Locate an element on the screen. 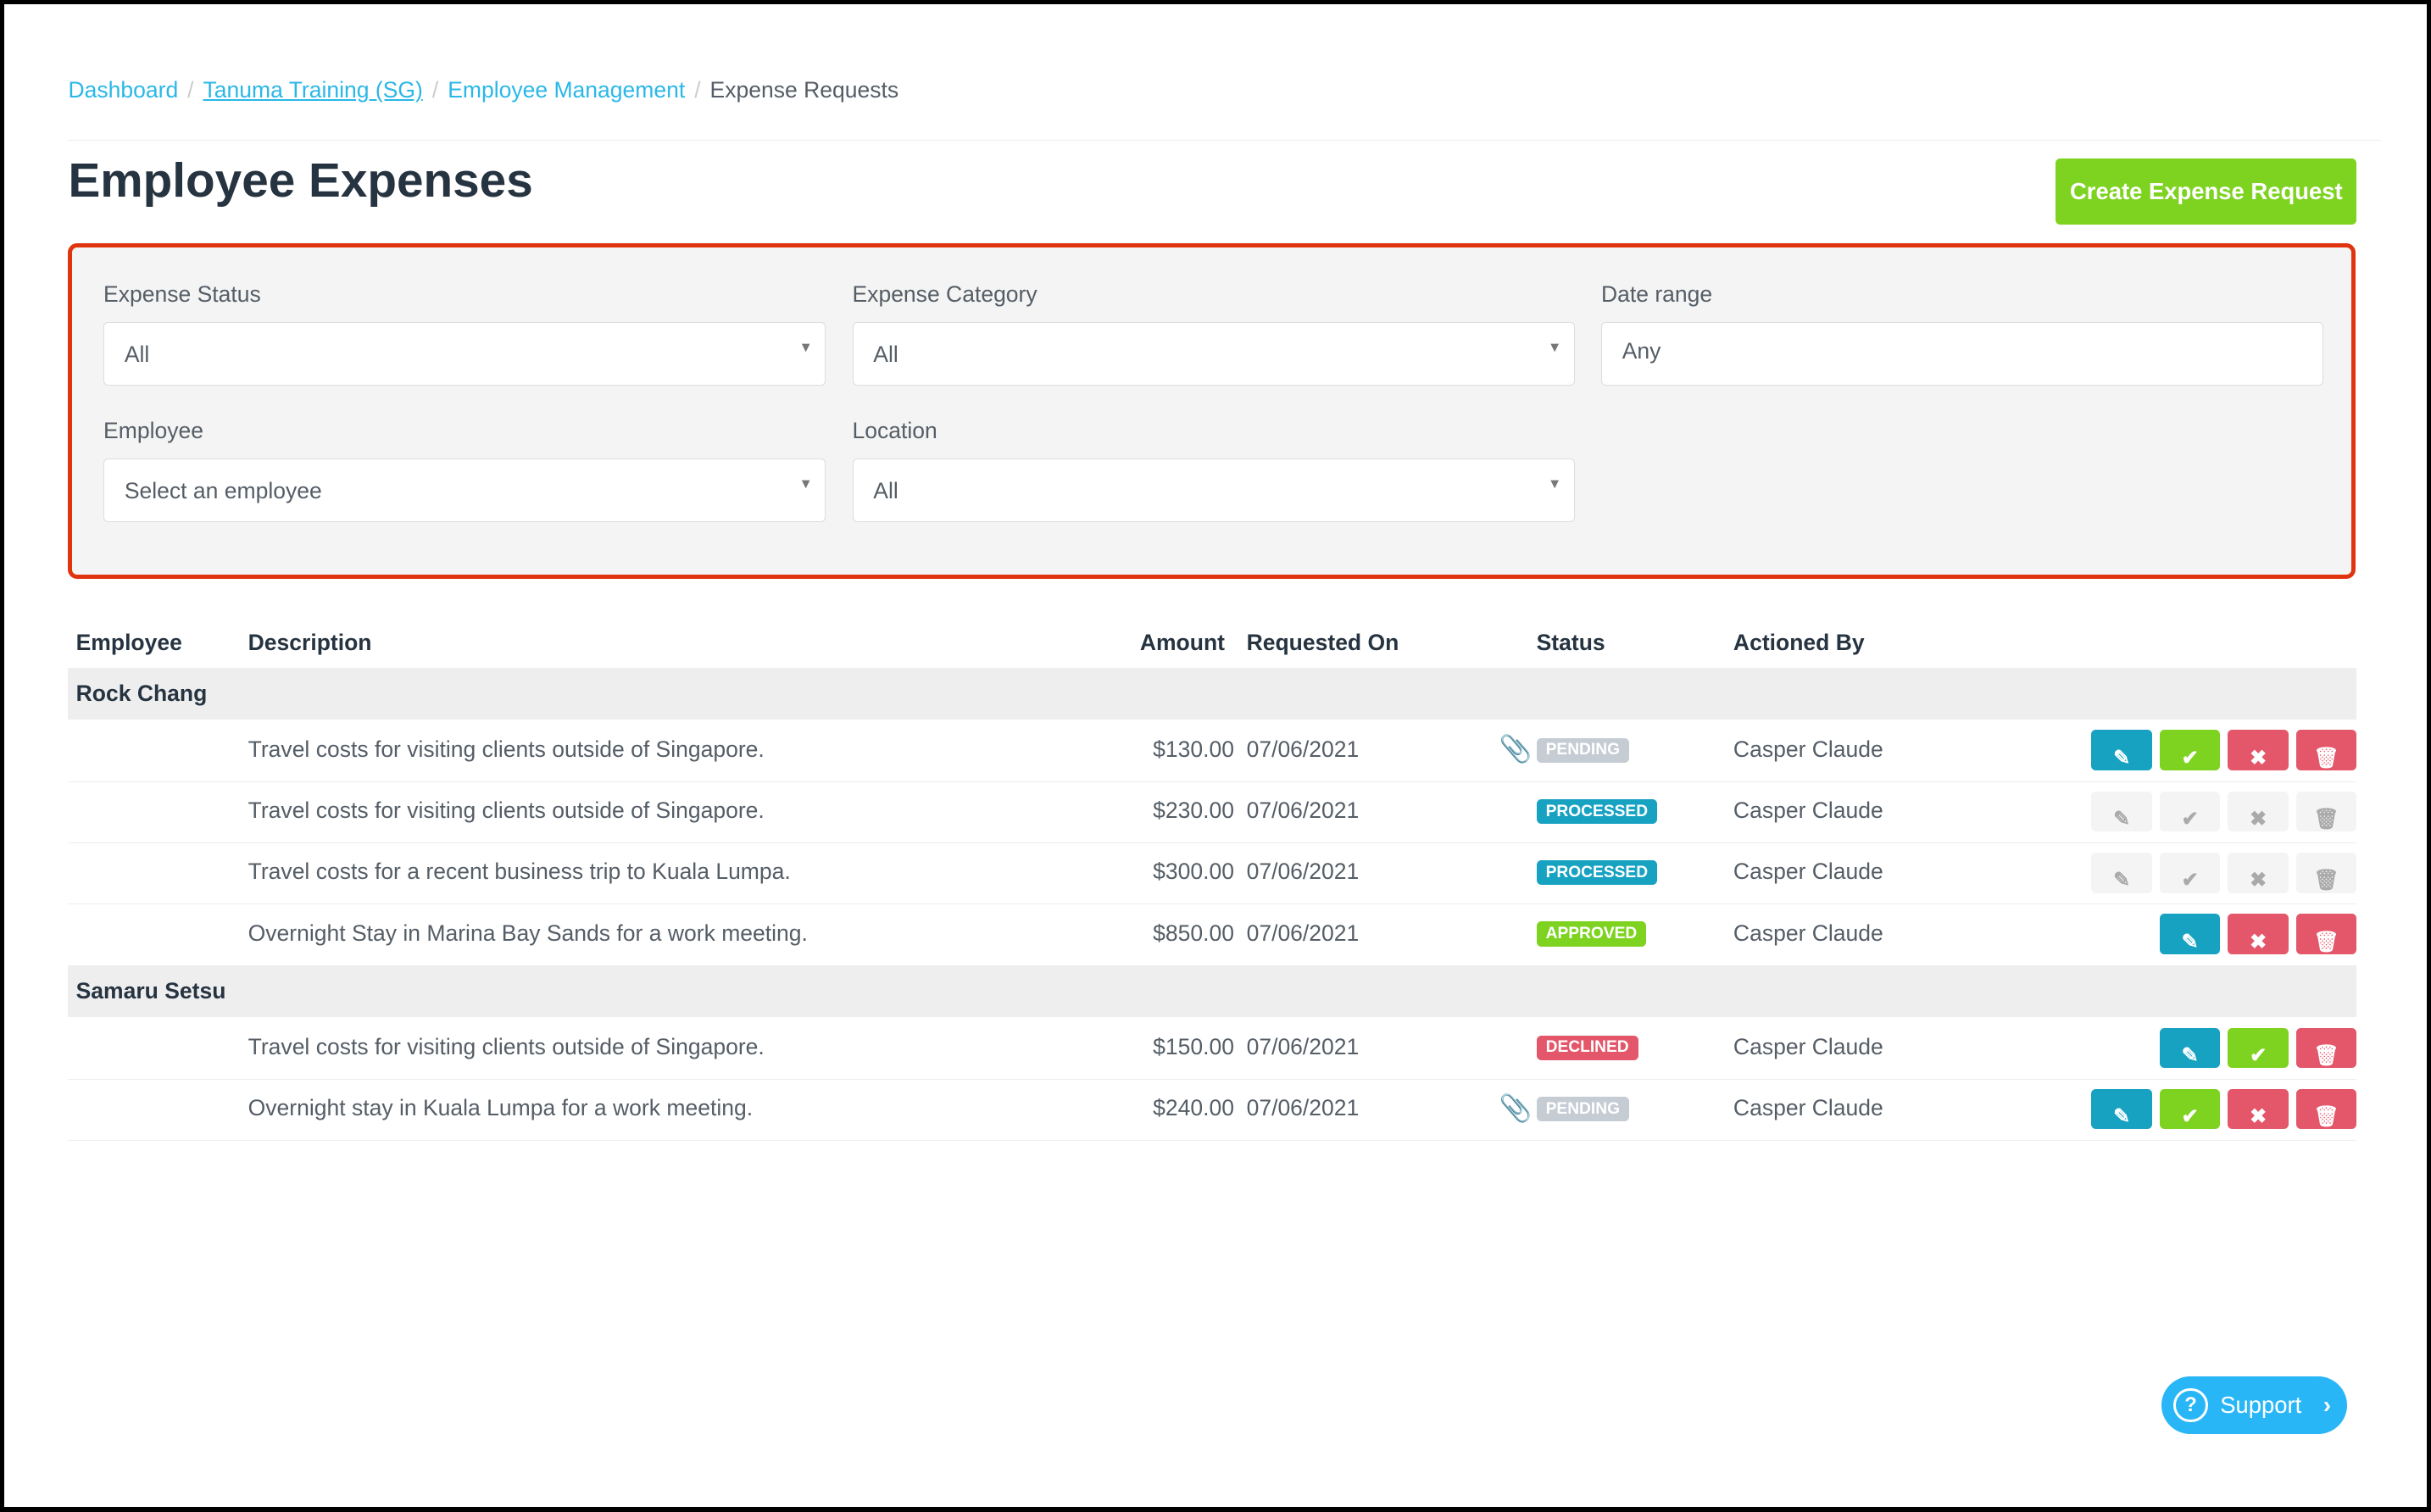 This screenshot has width=2431, height=1512. header-amount: Amount is located at coordinates (1182, 642).